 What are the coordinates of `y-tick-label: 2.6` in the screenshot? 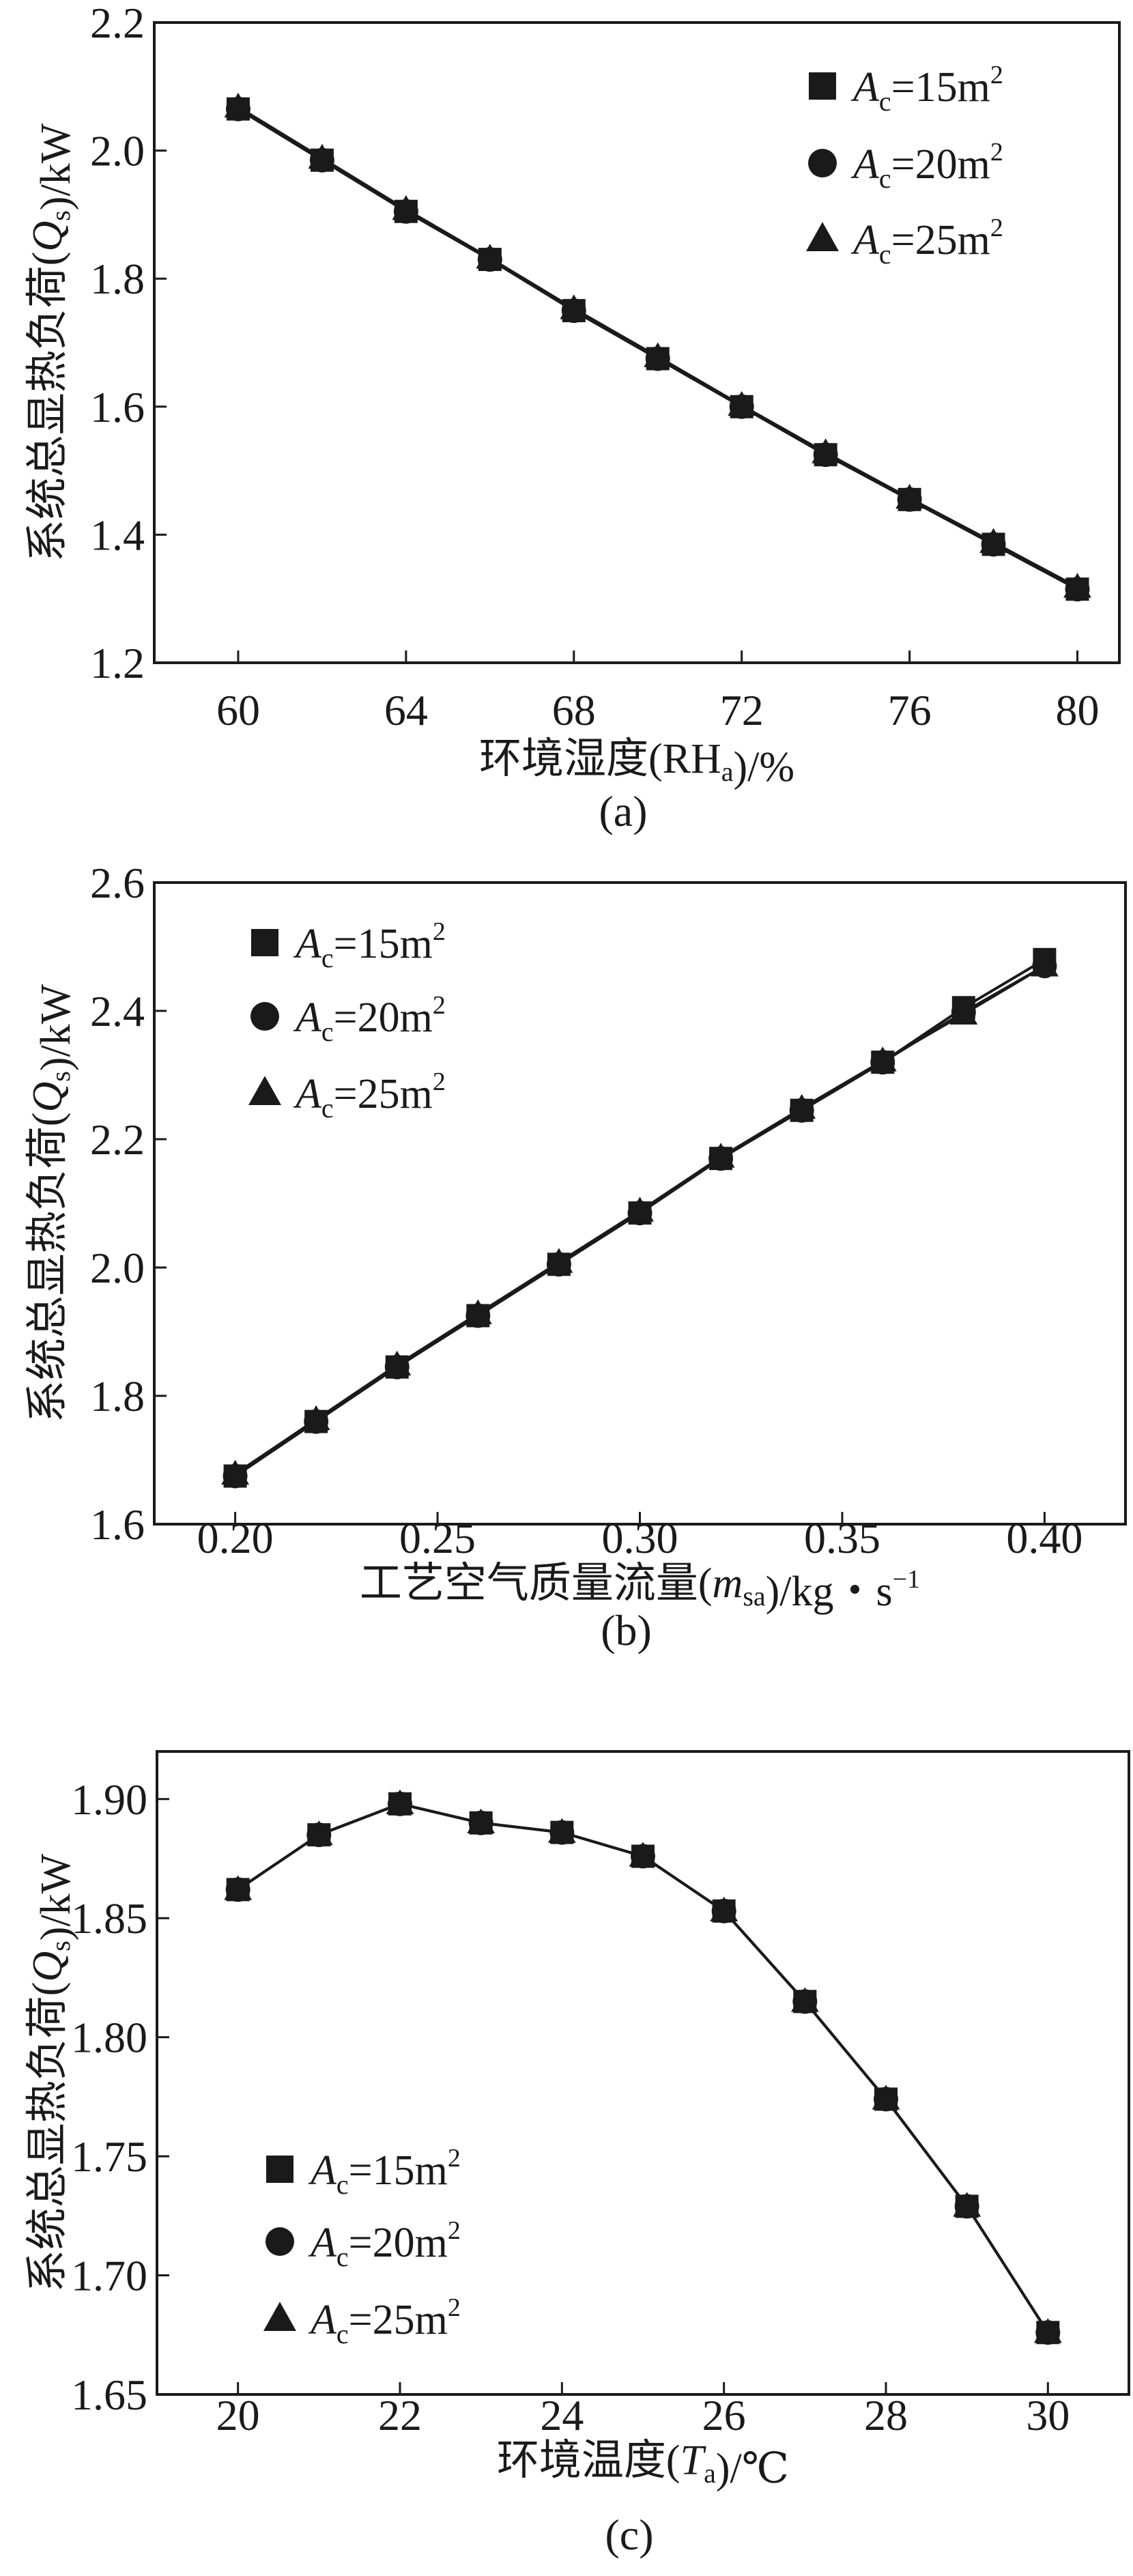 It's located at (117, 883).